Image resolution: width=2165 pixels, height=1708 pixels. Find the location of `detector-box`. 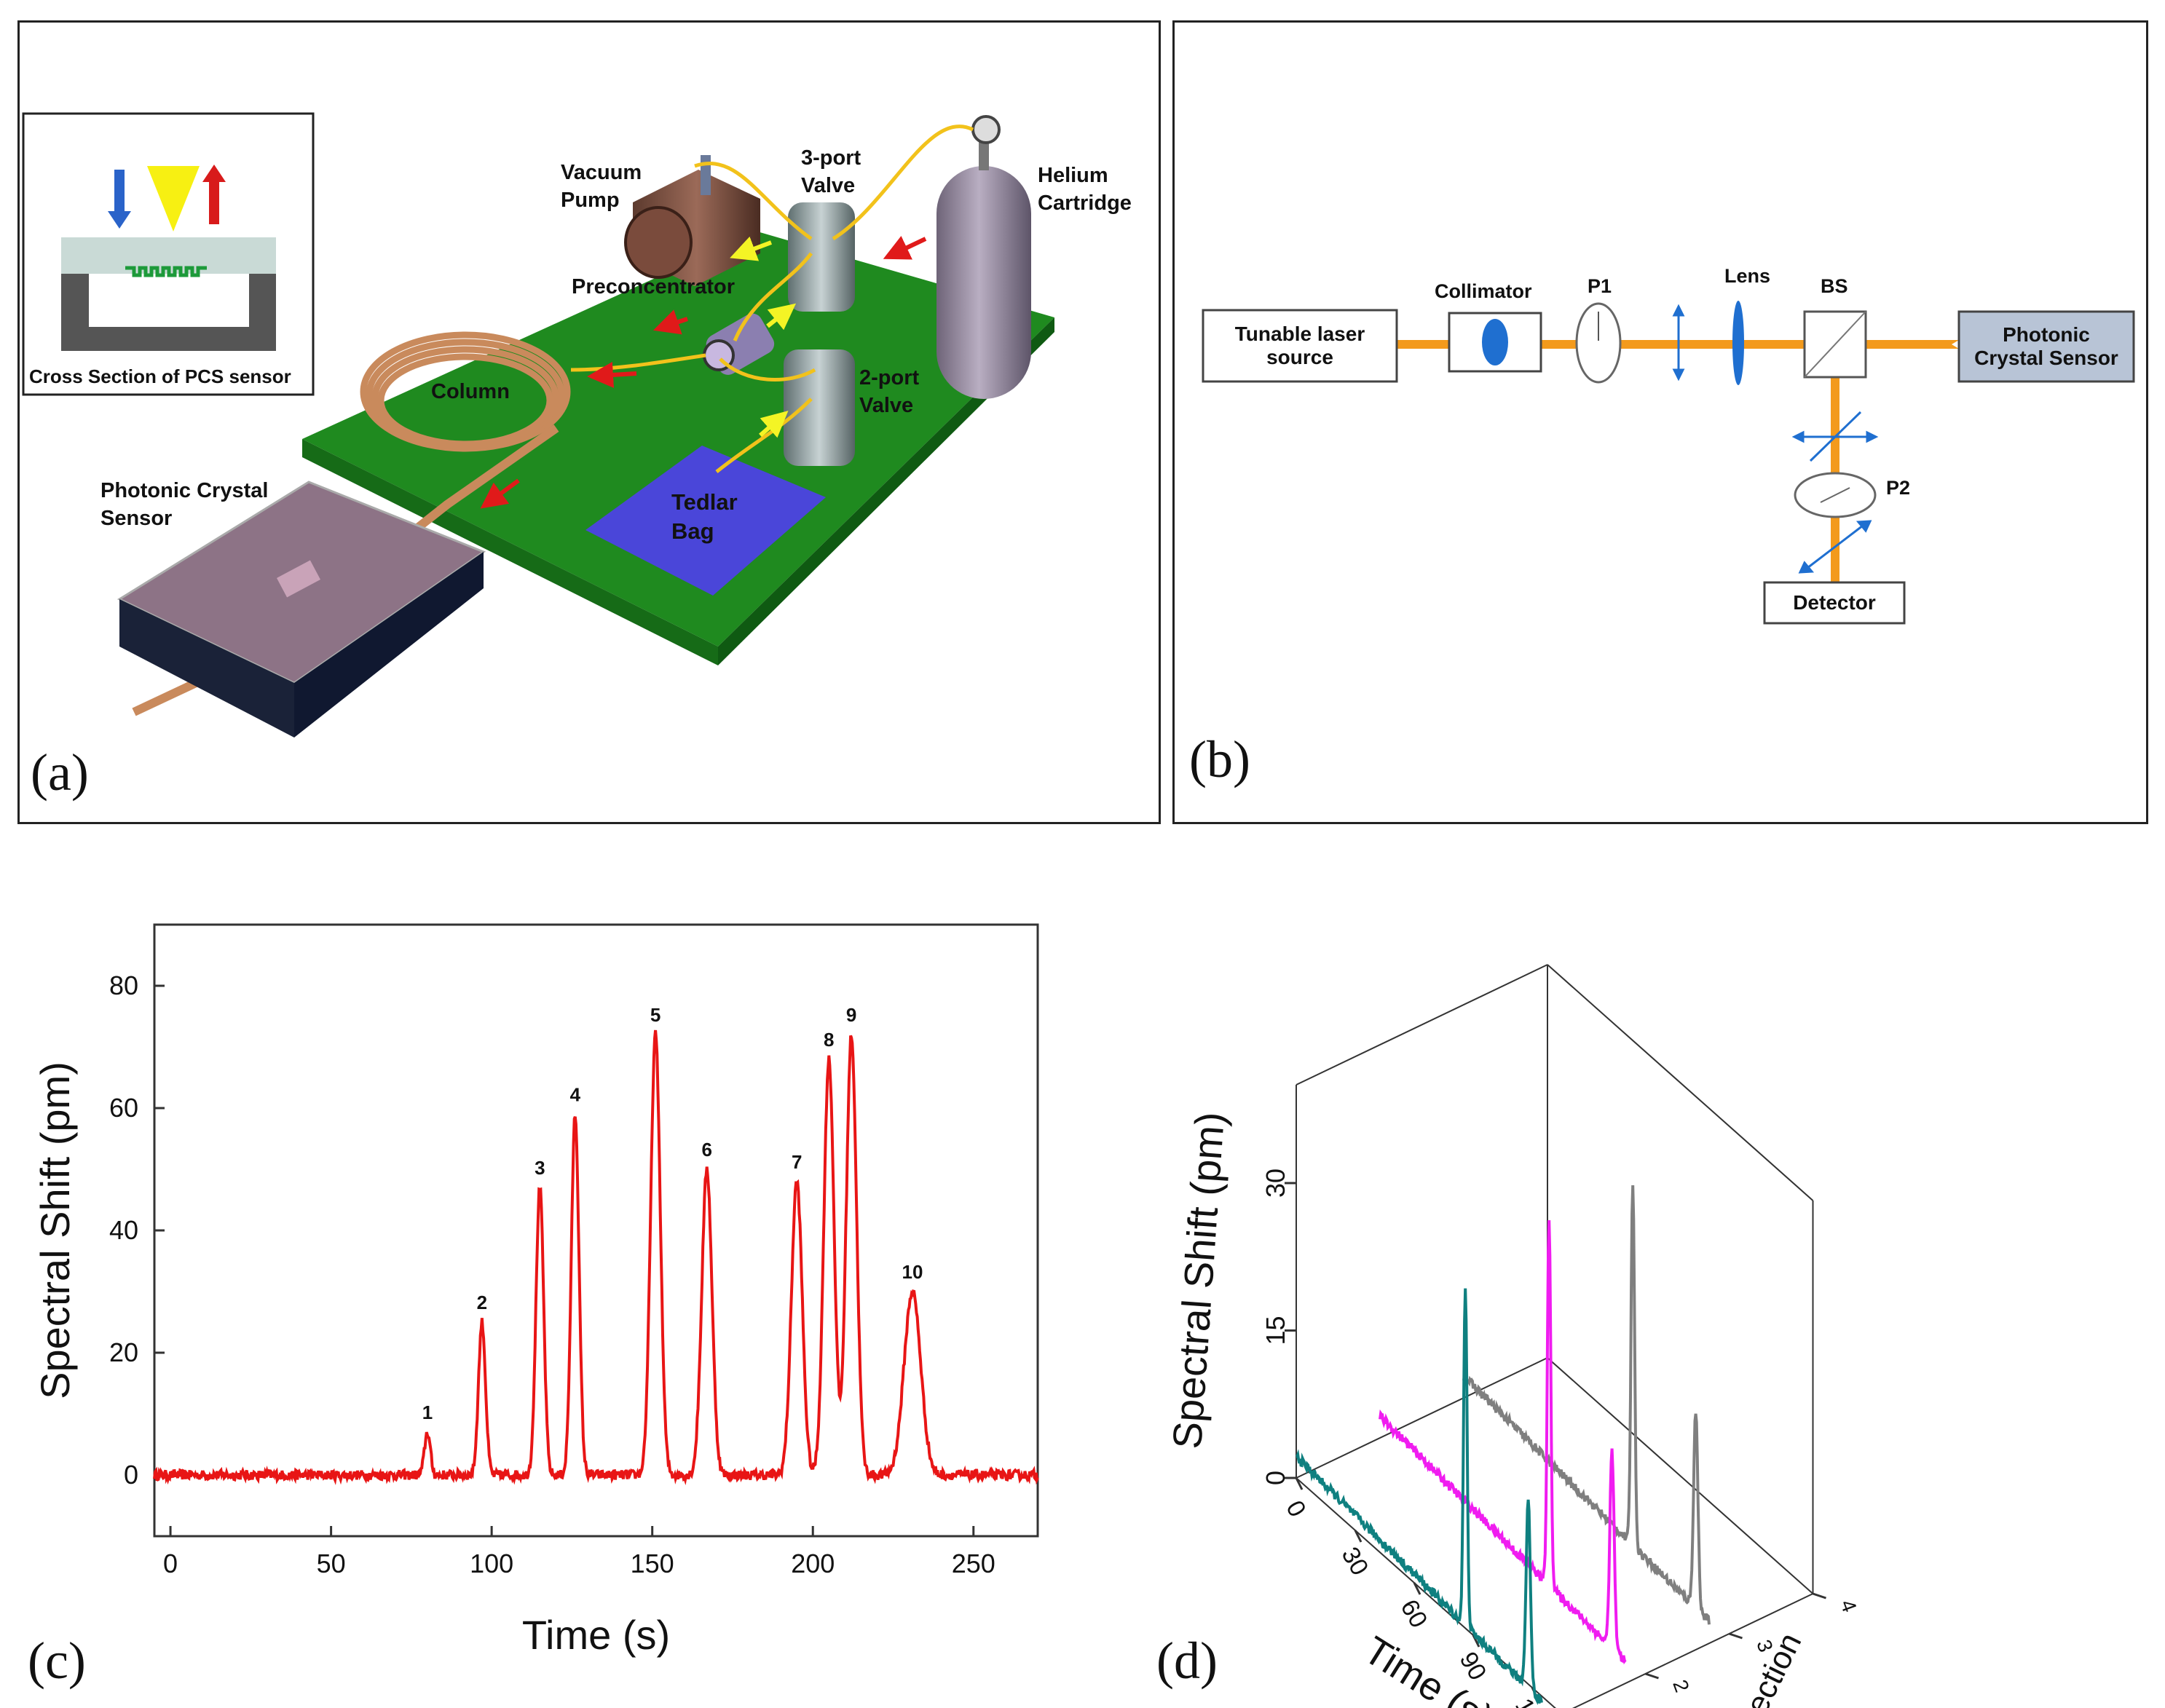

detector-box is located at coordinates (1835, 603).